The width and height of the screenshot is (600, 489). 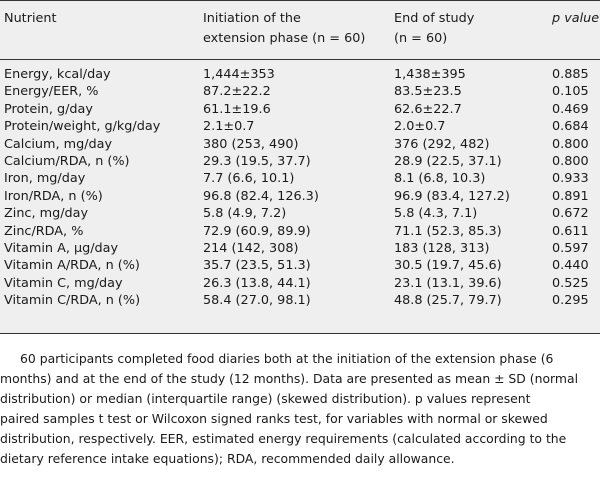 What do you see at coordinates (570, 283) in the screenshot?
I see `cell-p-value: 0.525` at bounding box center [570, 283].